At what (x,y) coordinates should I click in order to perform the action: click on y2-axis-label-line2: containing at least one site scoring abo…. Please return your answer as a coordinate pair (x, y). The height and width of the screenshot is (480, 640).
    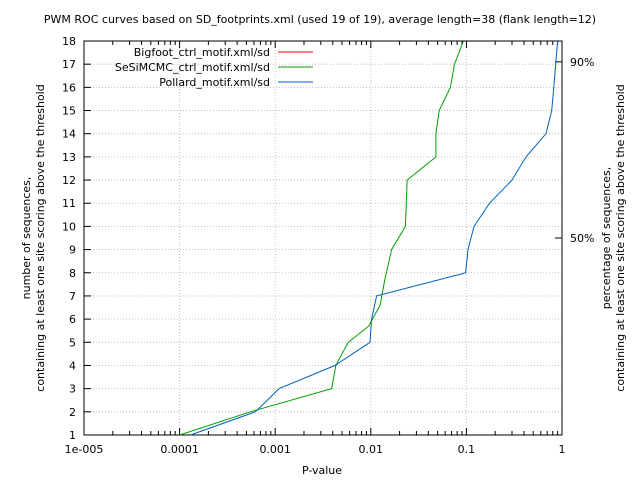
    Looking at the image, I should click on (620, 237).